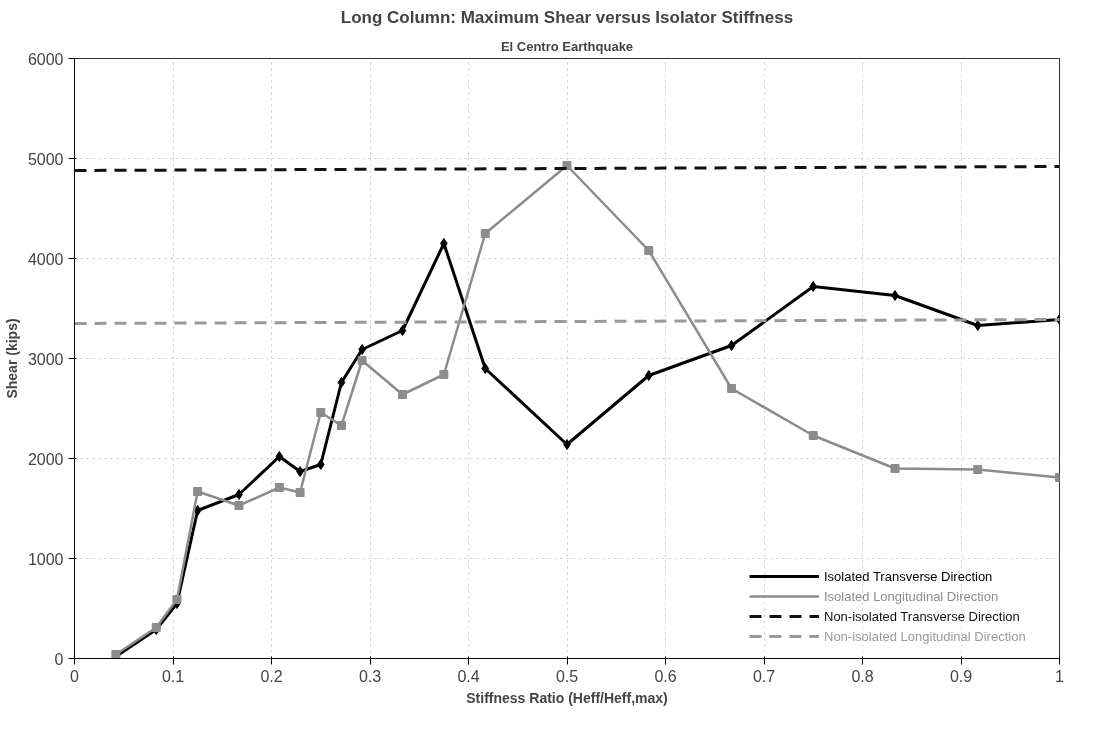 The width and height of the screenshot is (1097, 755). I want to click on y-tick-label: 4000, so click(45, 259).